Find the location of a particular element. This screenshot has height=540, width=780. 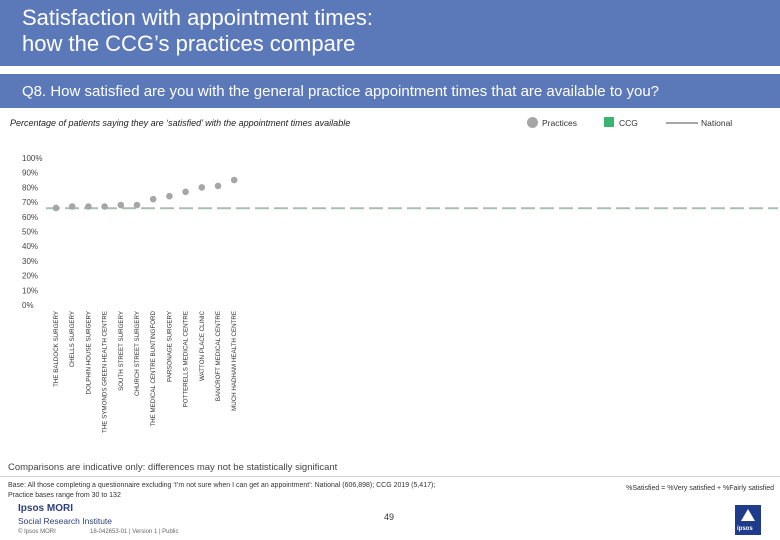

legend-national-label: National is located at coordinates (717, 123).